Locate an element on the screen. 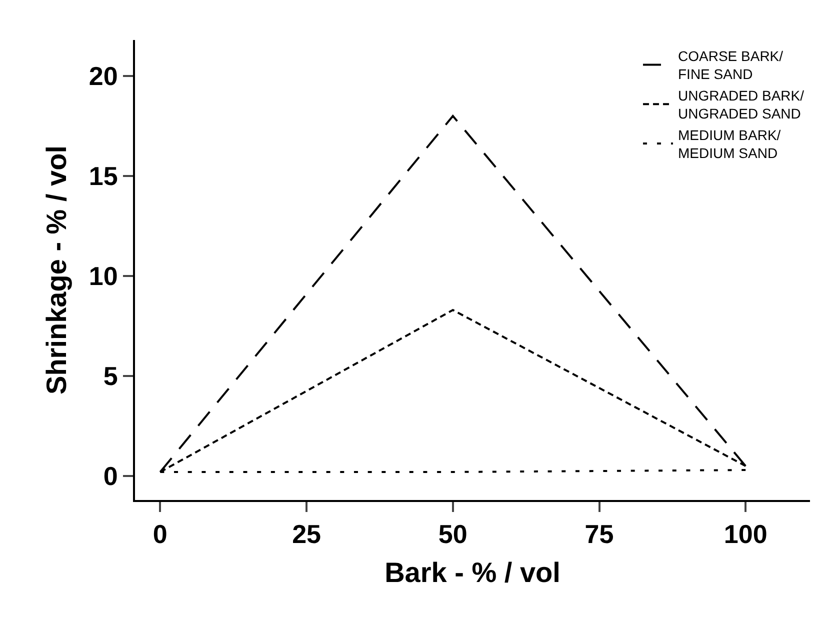 This screenshot has height=624, width=829. legend-label: COARSE BARK/ FINE SAND is located at coordinates (731, 65).